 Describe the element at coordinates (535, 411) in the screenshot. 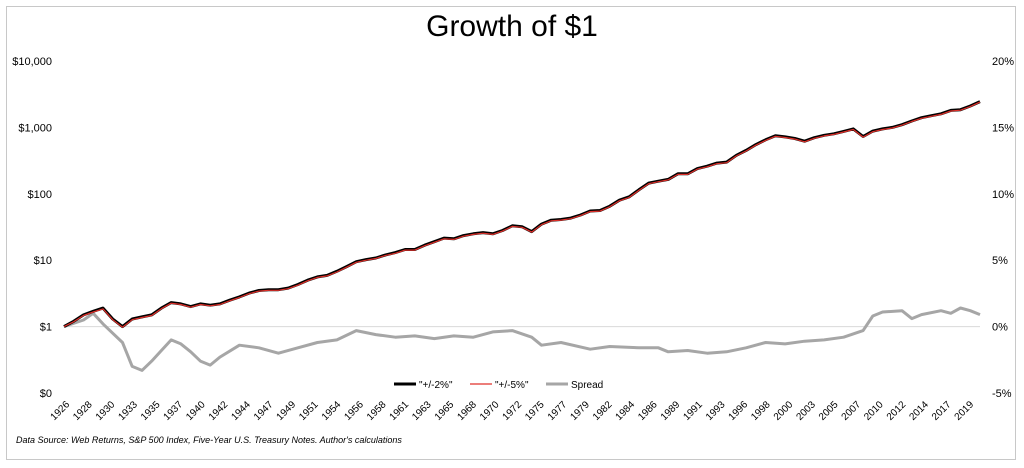

I see `x-axis-tick-label: 1975` at that location.